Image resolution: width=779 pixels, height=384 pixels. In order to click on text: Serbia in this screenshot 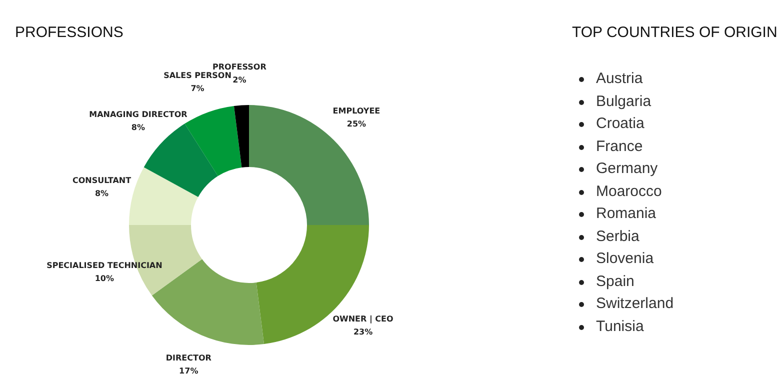, I will do `click(618, 236)`.